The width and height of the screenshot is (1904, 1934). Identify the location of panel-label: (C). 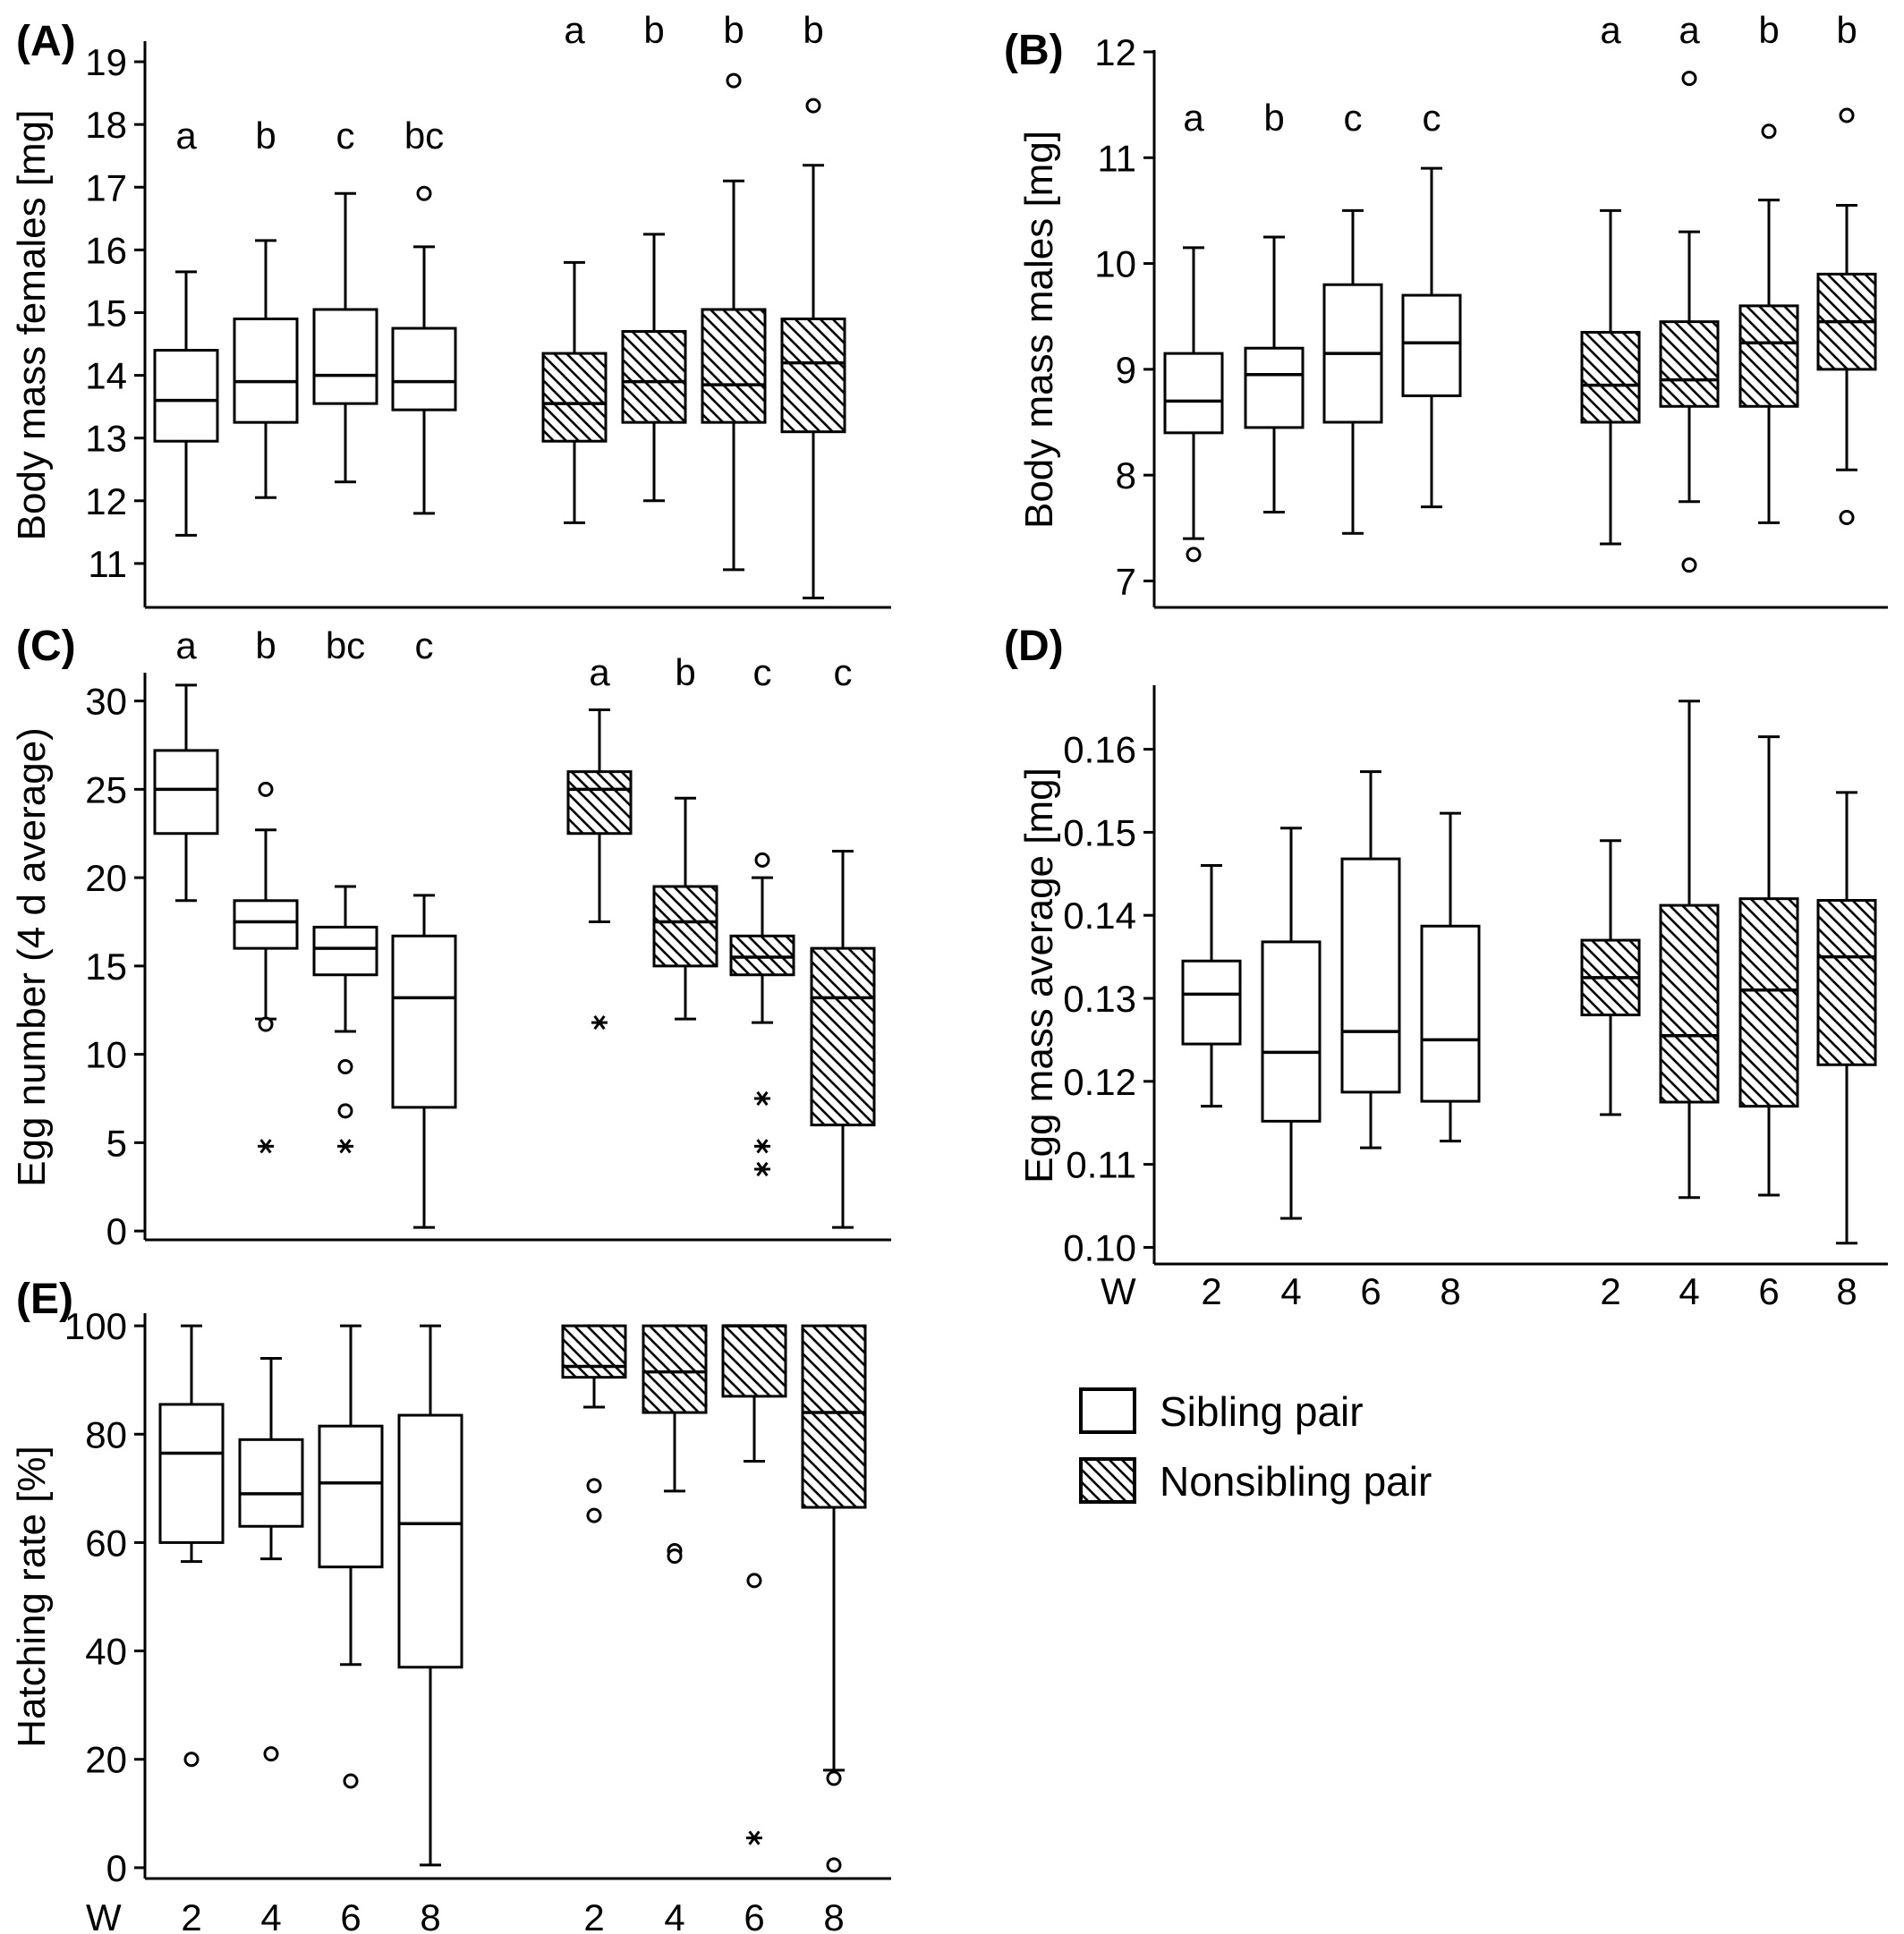
(46, 646).